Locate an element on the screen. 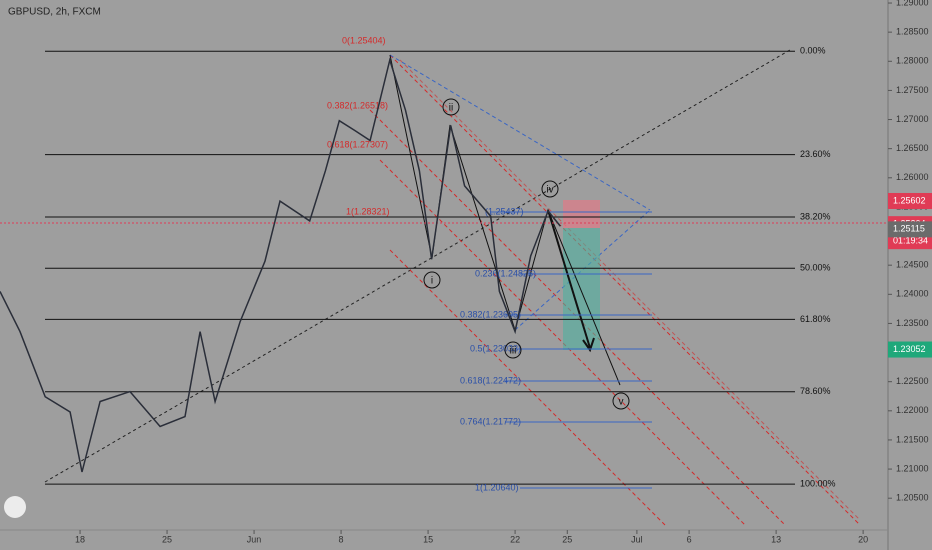  fib-ext-label: 0.618(1.22472) is located at coordinates (490, 380).